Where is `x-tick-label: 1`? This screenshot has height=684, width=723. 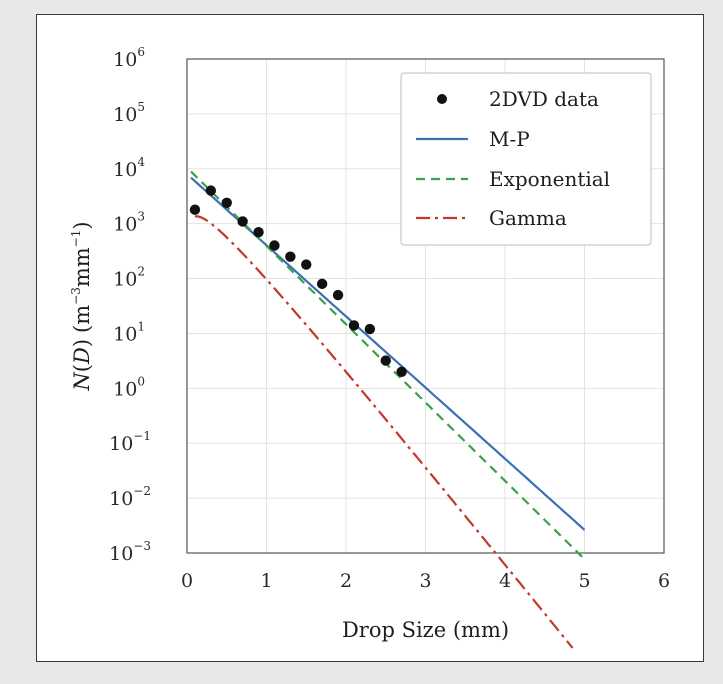
x-tick-label: 1 is located at coordinates (266, 581).